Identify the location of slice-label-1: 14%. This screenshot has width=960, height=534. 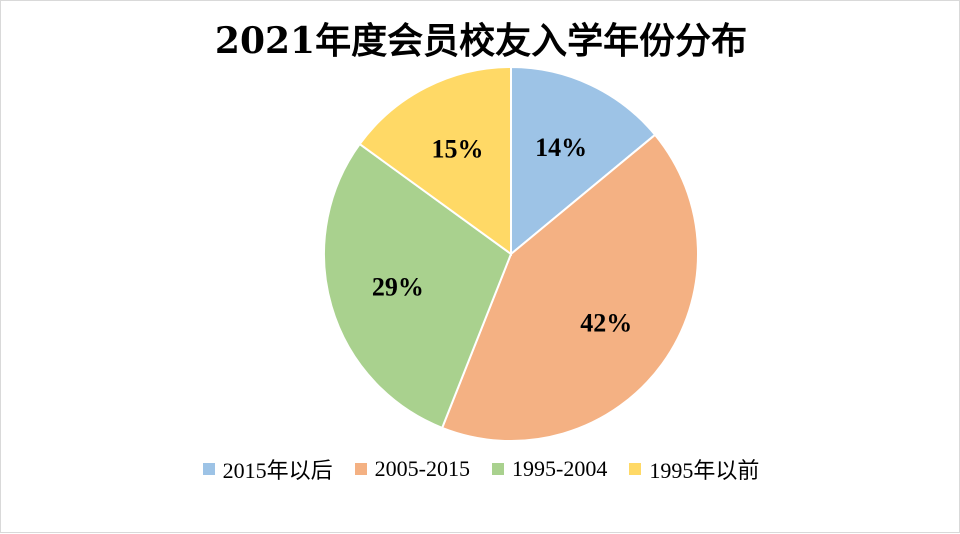
(561, 147).